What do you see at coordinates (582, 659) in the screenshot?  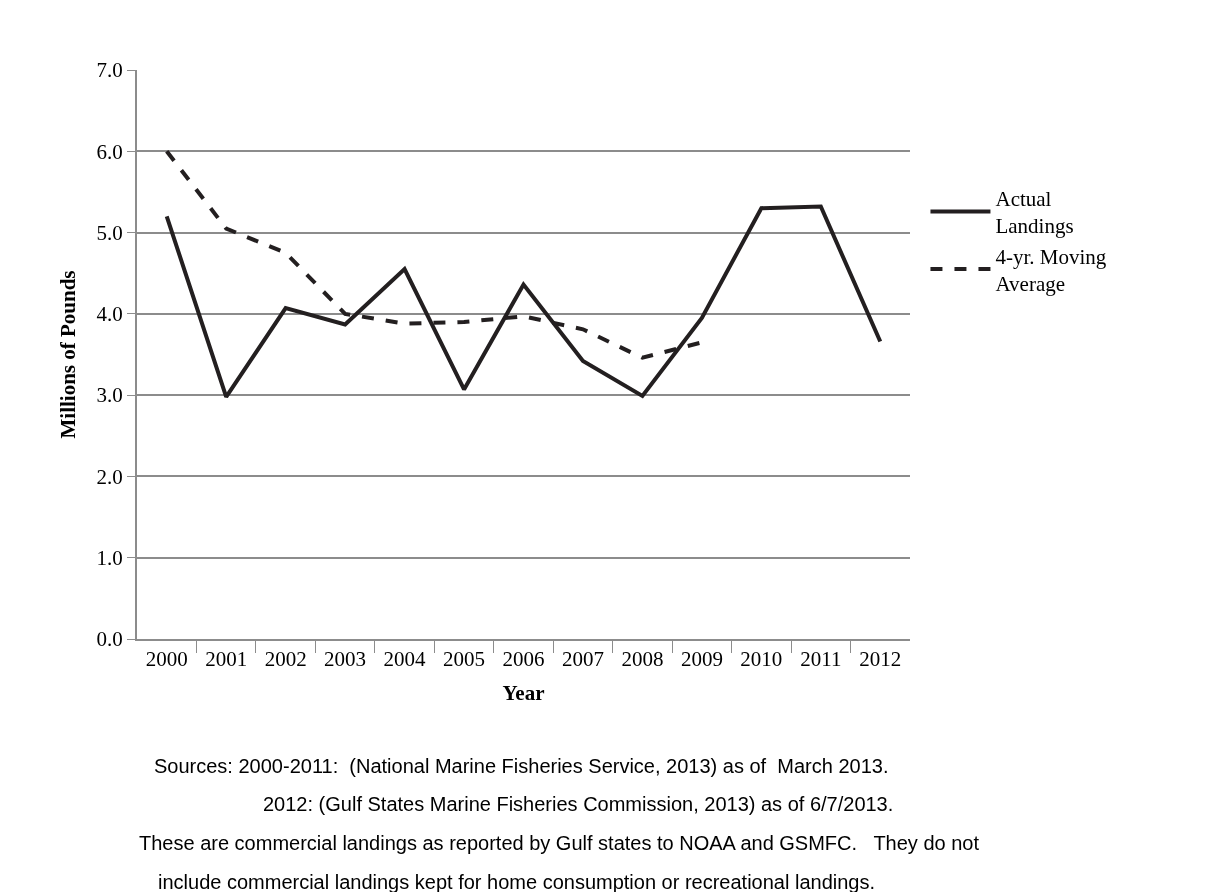 I see `x-tick-label: 2007` at bounding box center [582, 659].